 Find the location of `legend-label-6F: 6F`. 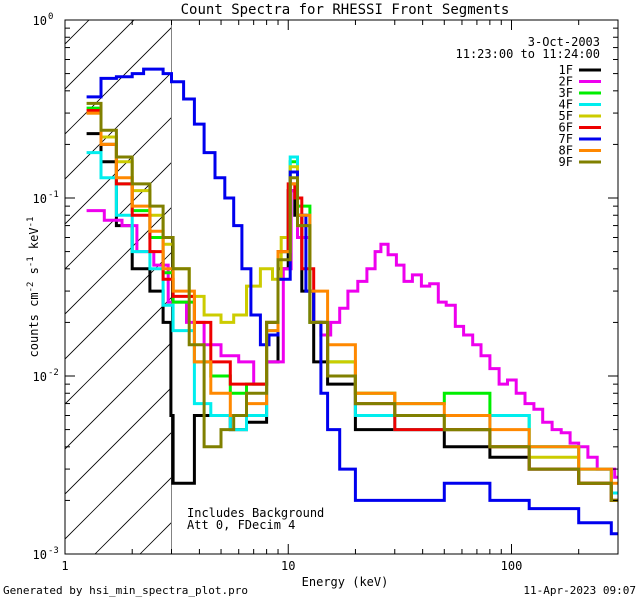

legend-label-6F: 6F is located at coordinates (566, 128).